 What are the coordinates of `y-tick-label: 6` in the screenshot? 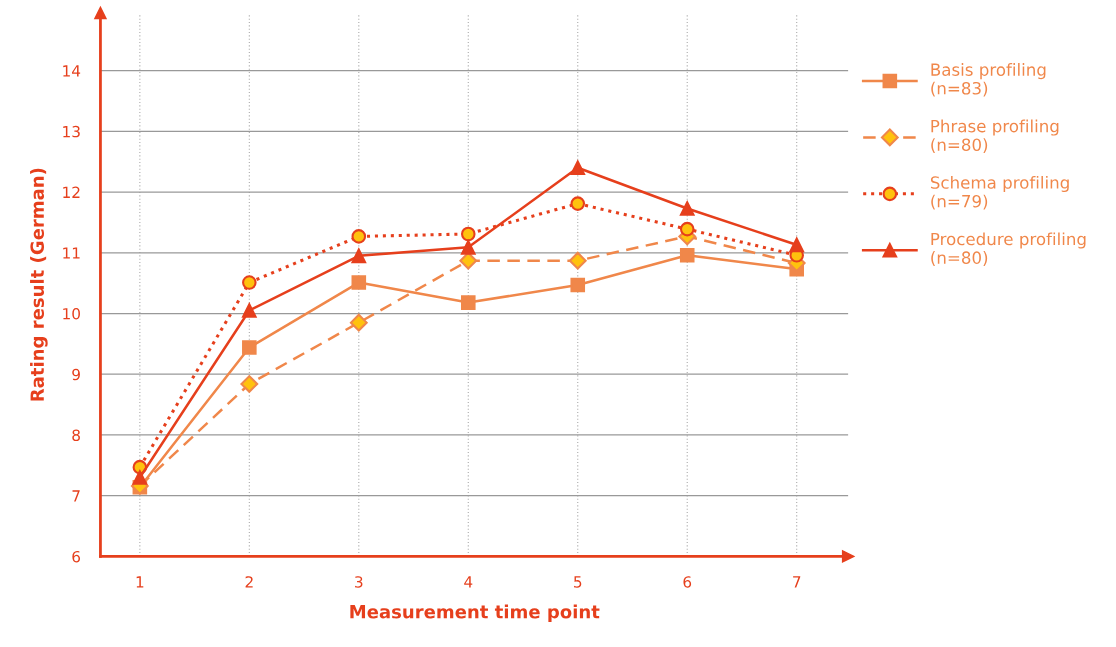 It's located at (76, 556).